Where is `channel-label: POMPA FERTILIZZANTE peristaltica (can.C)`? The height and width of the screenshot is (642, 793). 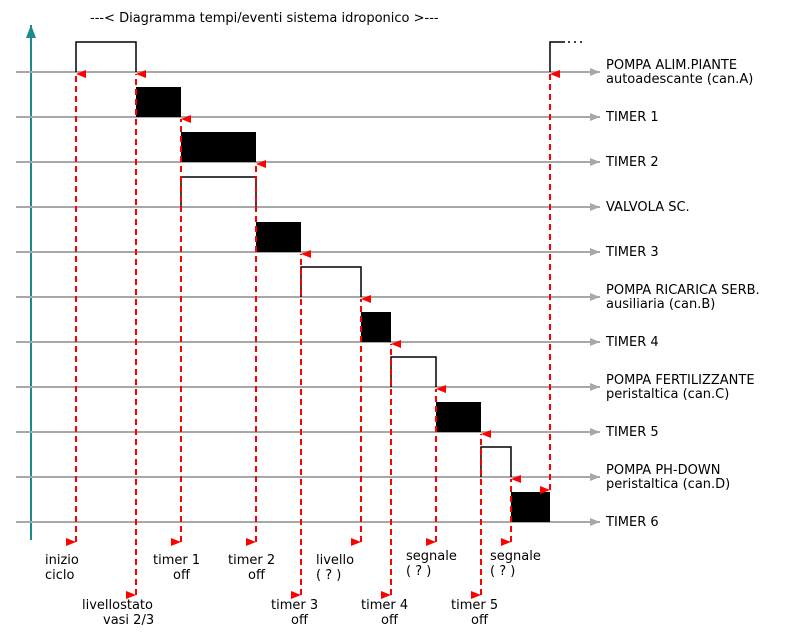
channel-label: POMPA FERTILIZZANTE peristaltica (can.C) is located at coordinates (680, 387).